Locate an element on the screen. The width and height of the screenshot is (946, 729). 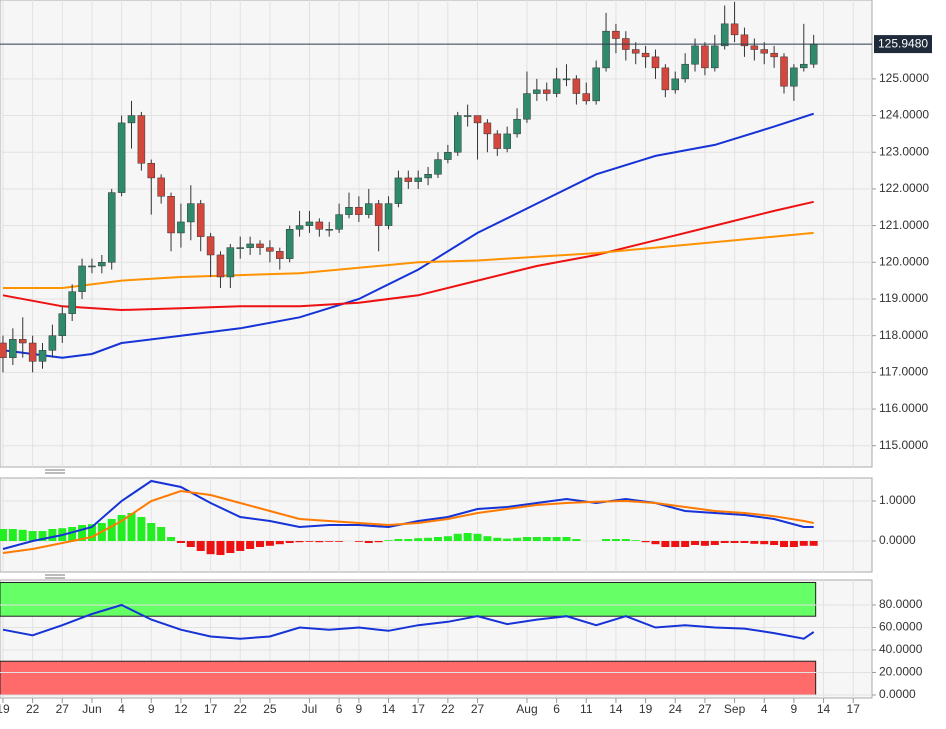
x-tick-label: Jul is located at coordinates (309, 709).